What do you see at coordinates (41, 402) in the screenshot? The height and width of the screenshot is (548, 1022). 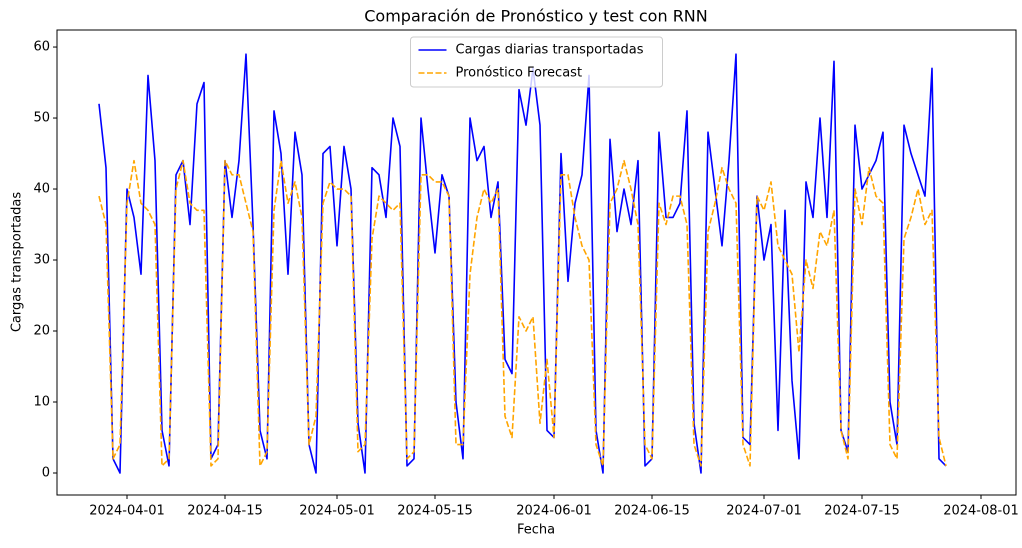 I see `y-tick-label: 10` at bounding box center [41, 402].